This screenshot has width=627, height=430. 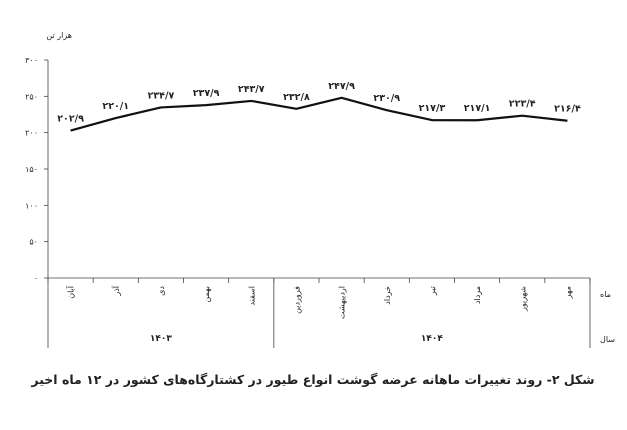 What do you see at coordinates (605, 294) in the screenshot?
I see `month-row-label: ماه` at bounding box center [605, 294].